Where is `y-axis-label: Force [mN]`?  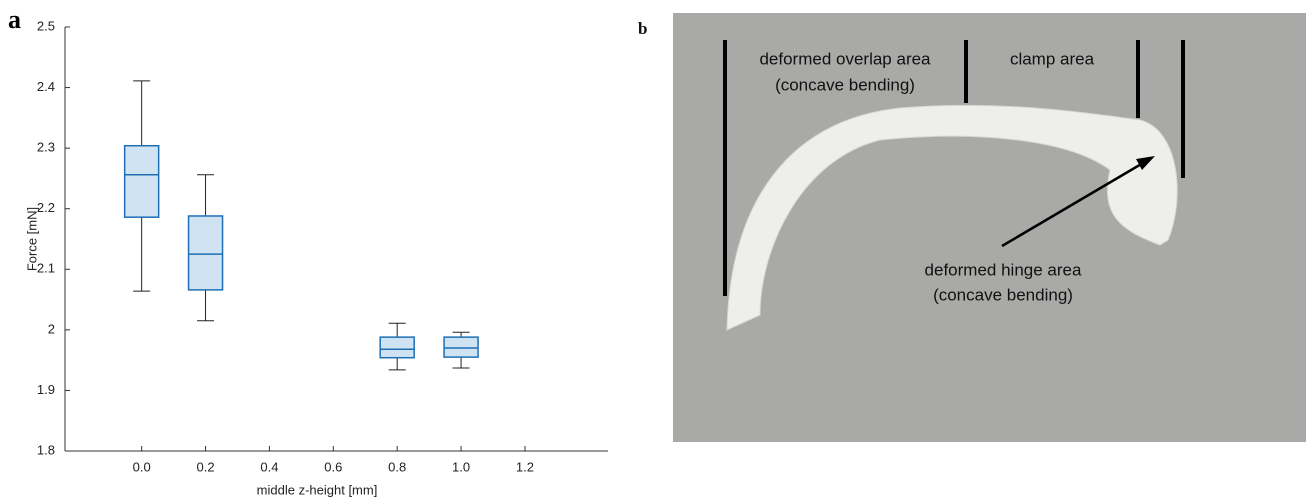 y-axis-label: Force [mN] is located at coordinates (31, 239).